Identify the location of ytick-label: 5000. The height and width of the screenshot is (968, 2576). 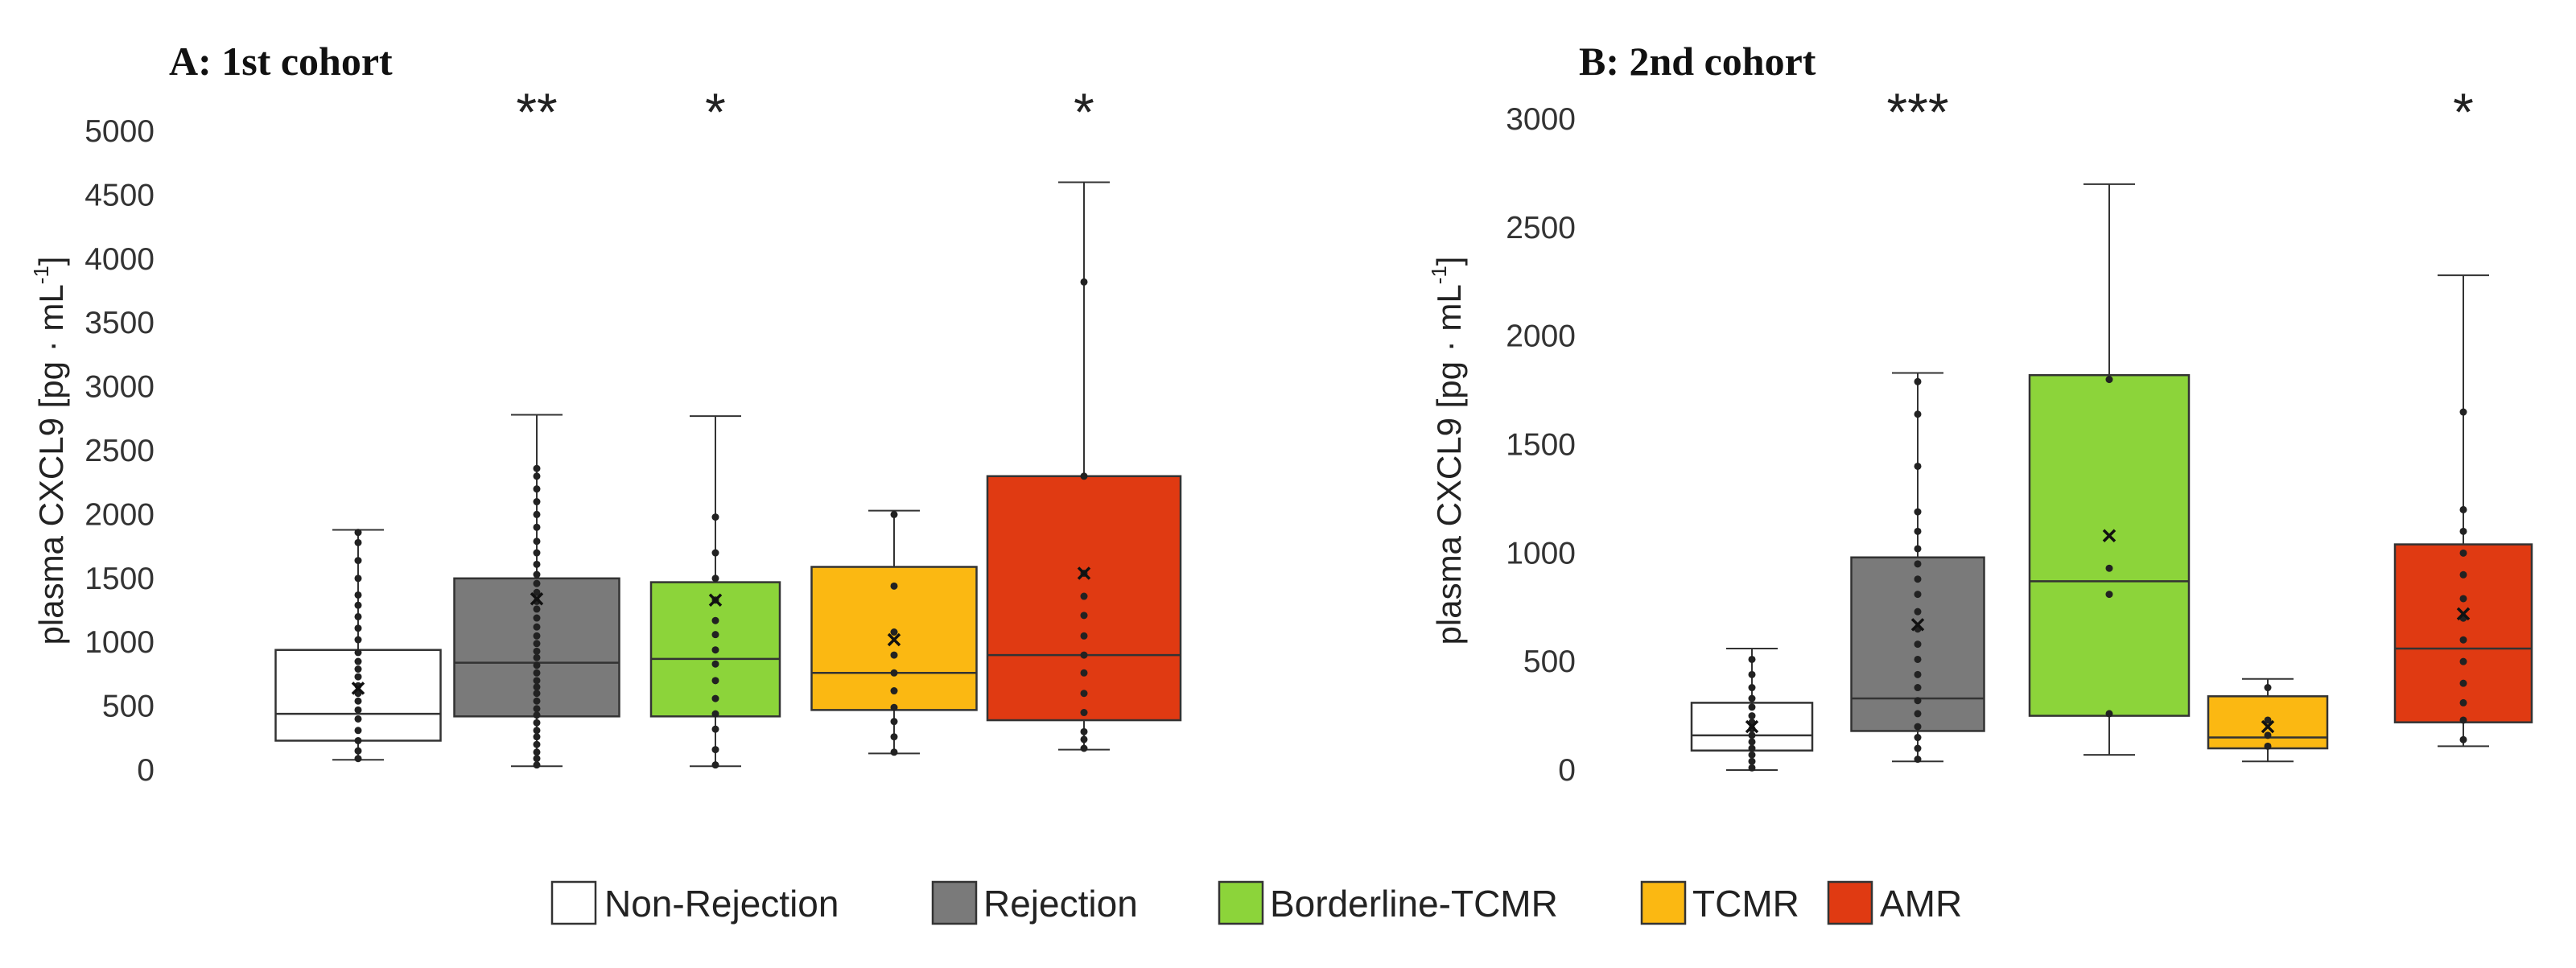
(119, 131).